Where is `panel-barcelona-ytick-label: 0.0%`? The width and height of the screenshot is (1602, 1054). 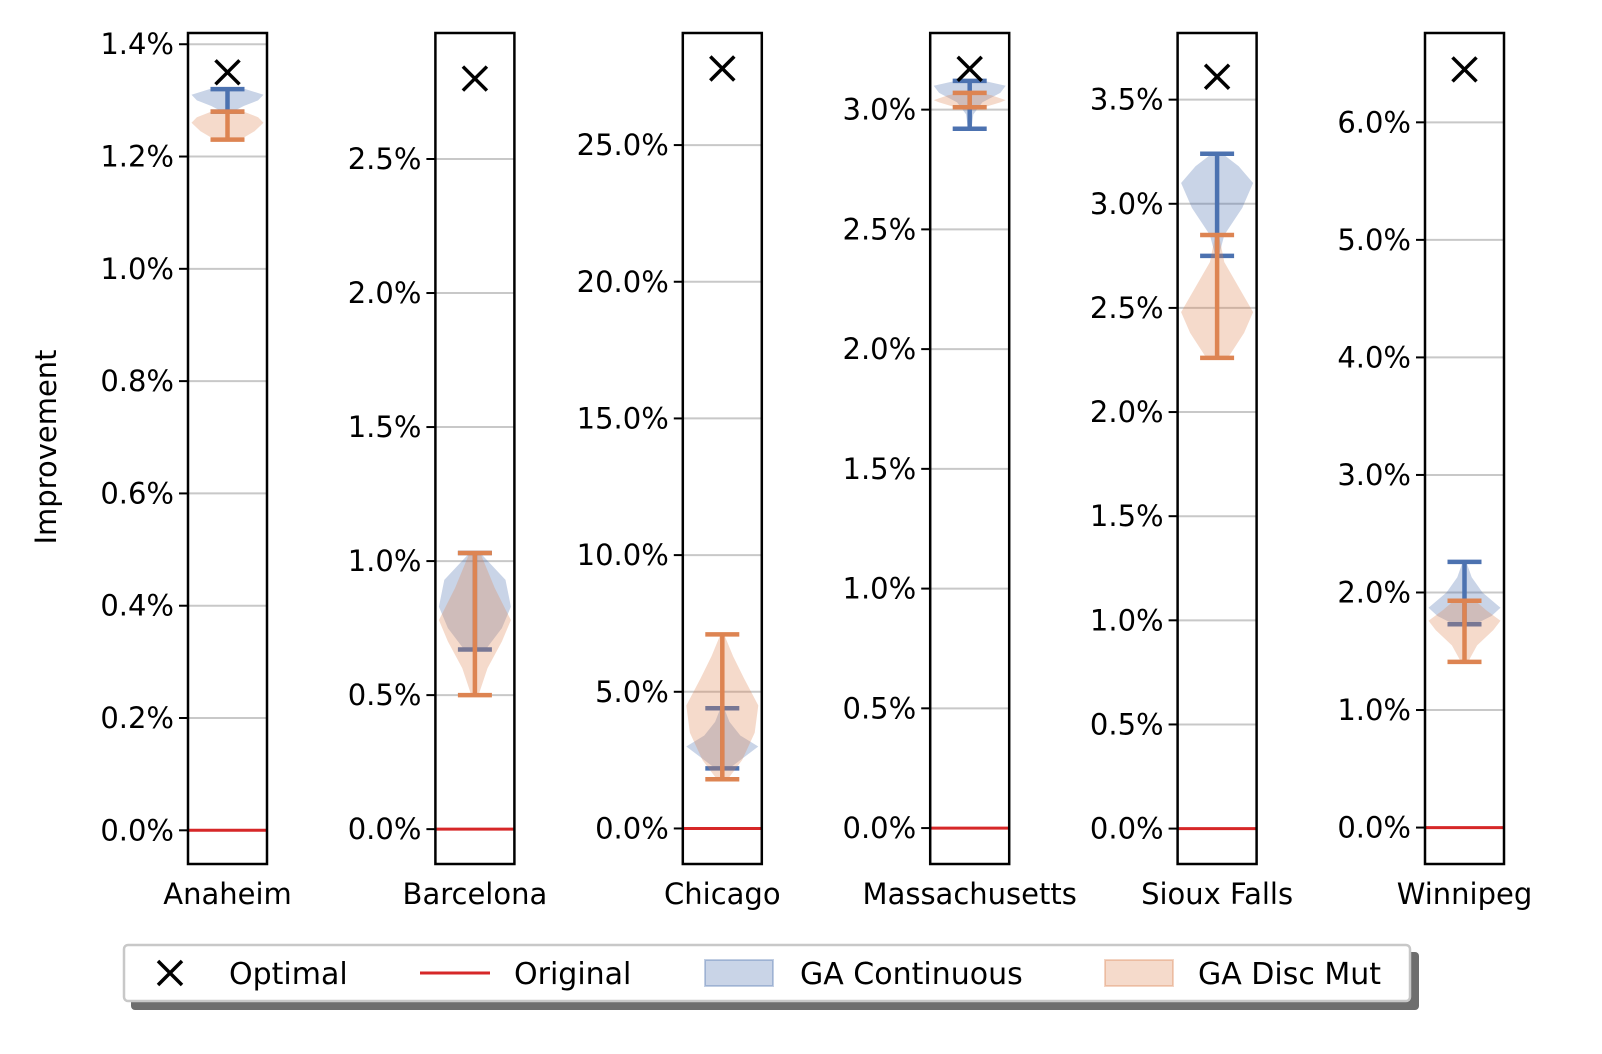
panel-barcelona-ytick-label: 0.0% is located at coordinates (385, 829).